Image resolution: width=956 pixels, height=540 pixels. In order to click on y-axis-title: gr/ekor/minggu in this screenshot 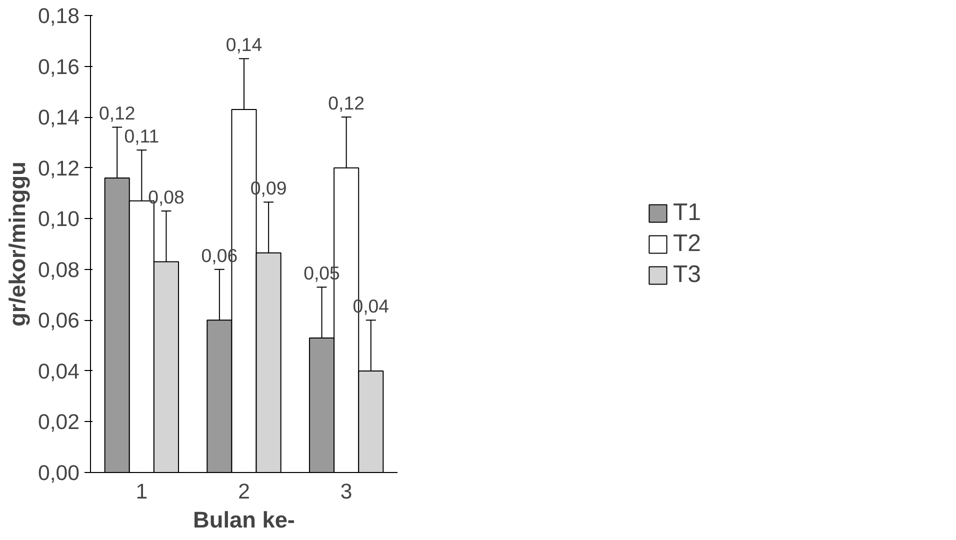, I will do `click(17, 244)`.